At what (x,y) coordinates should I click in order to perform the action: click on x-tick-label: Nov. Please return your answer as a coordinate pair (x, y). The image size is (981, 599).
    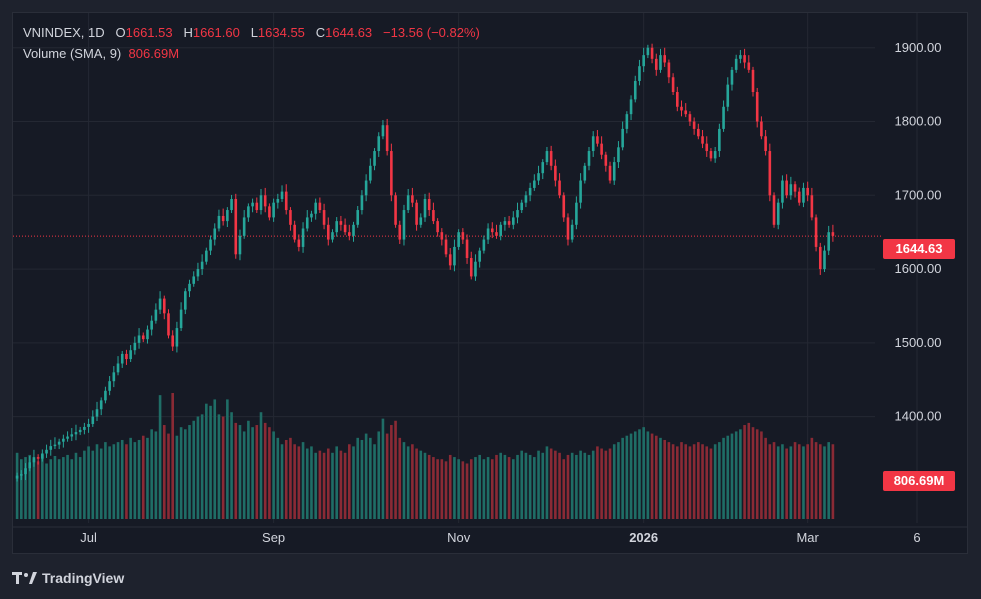
    Looking at the image, I should click on (459, 537).